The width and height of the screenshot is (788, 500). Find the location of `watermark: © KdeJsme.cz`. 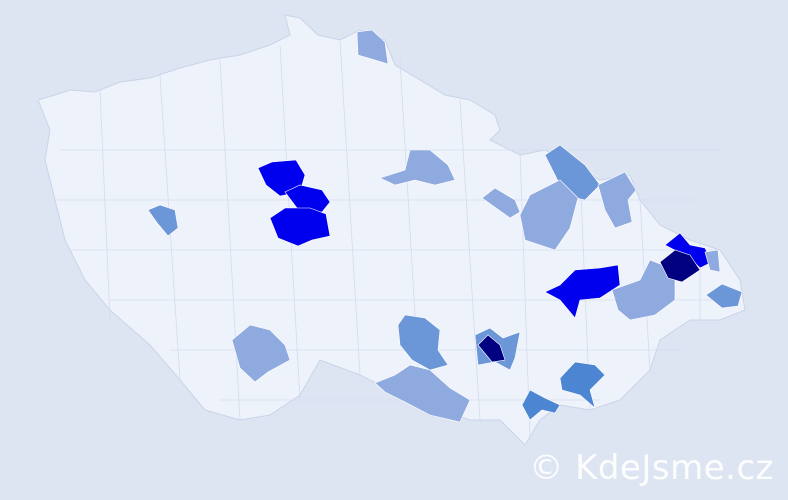

watermark: © KdeJsme.cz is located at coordinates (651, 468).